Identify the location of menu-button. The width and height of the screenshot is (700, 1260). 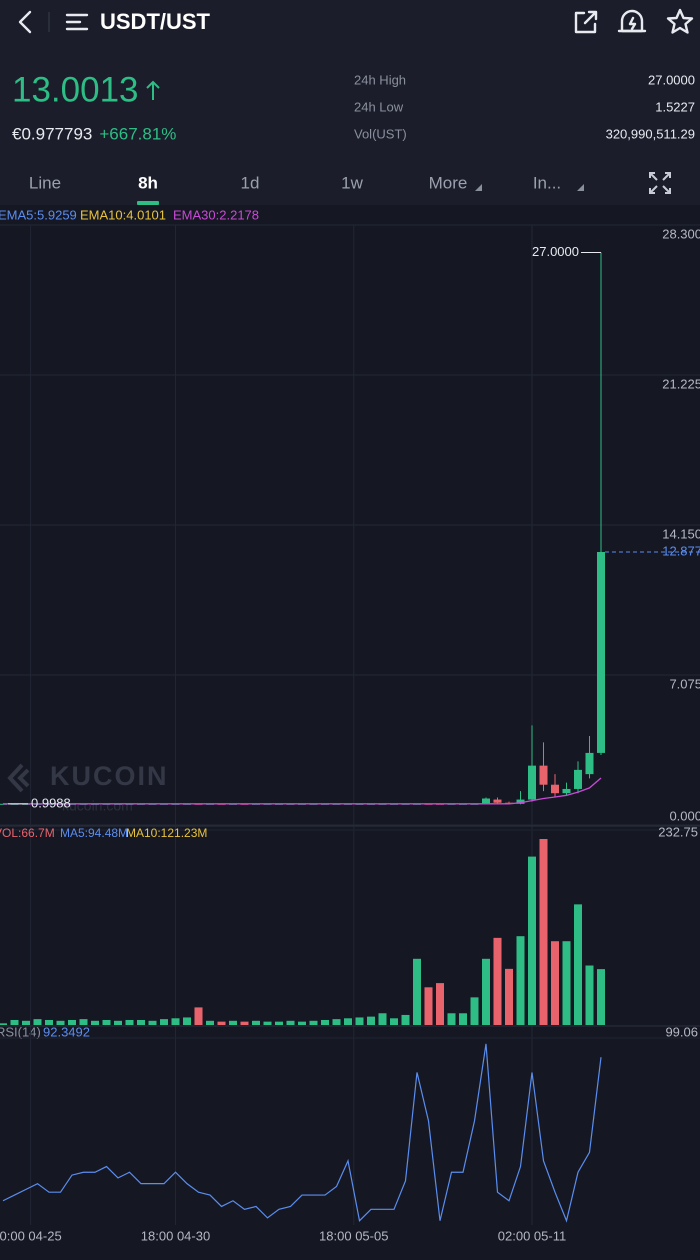
(77, 22).